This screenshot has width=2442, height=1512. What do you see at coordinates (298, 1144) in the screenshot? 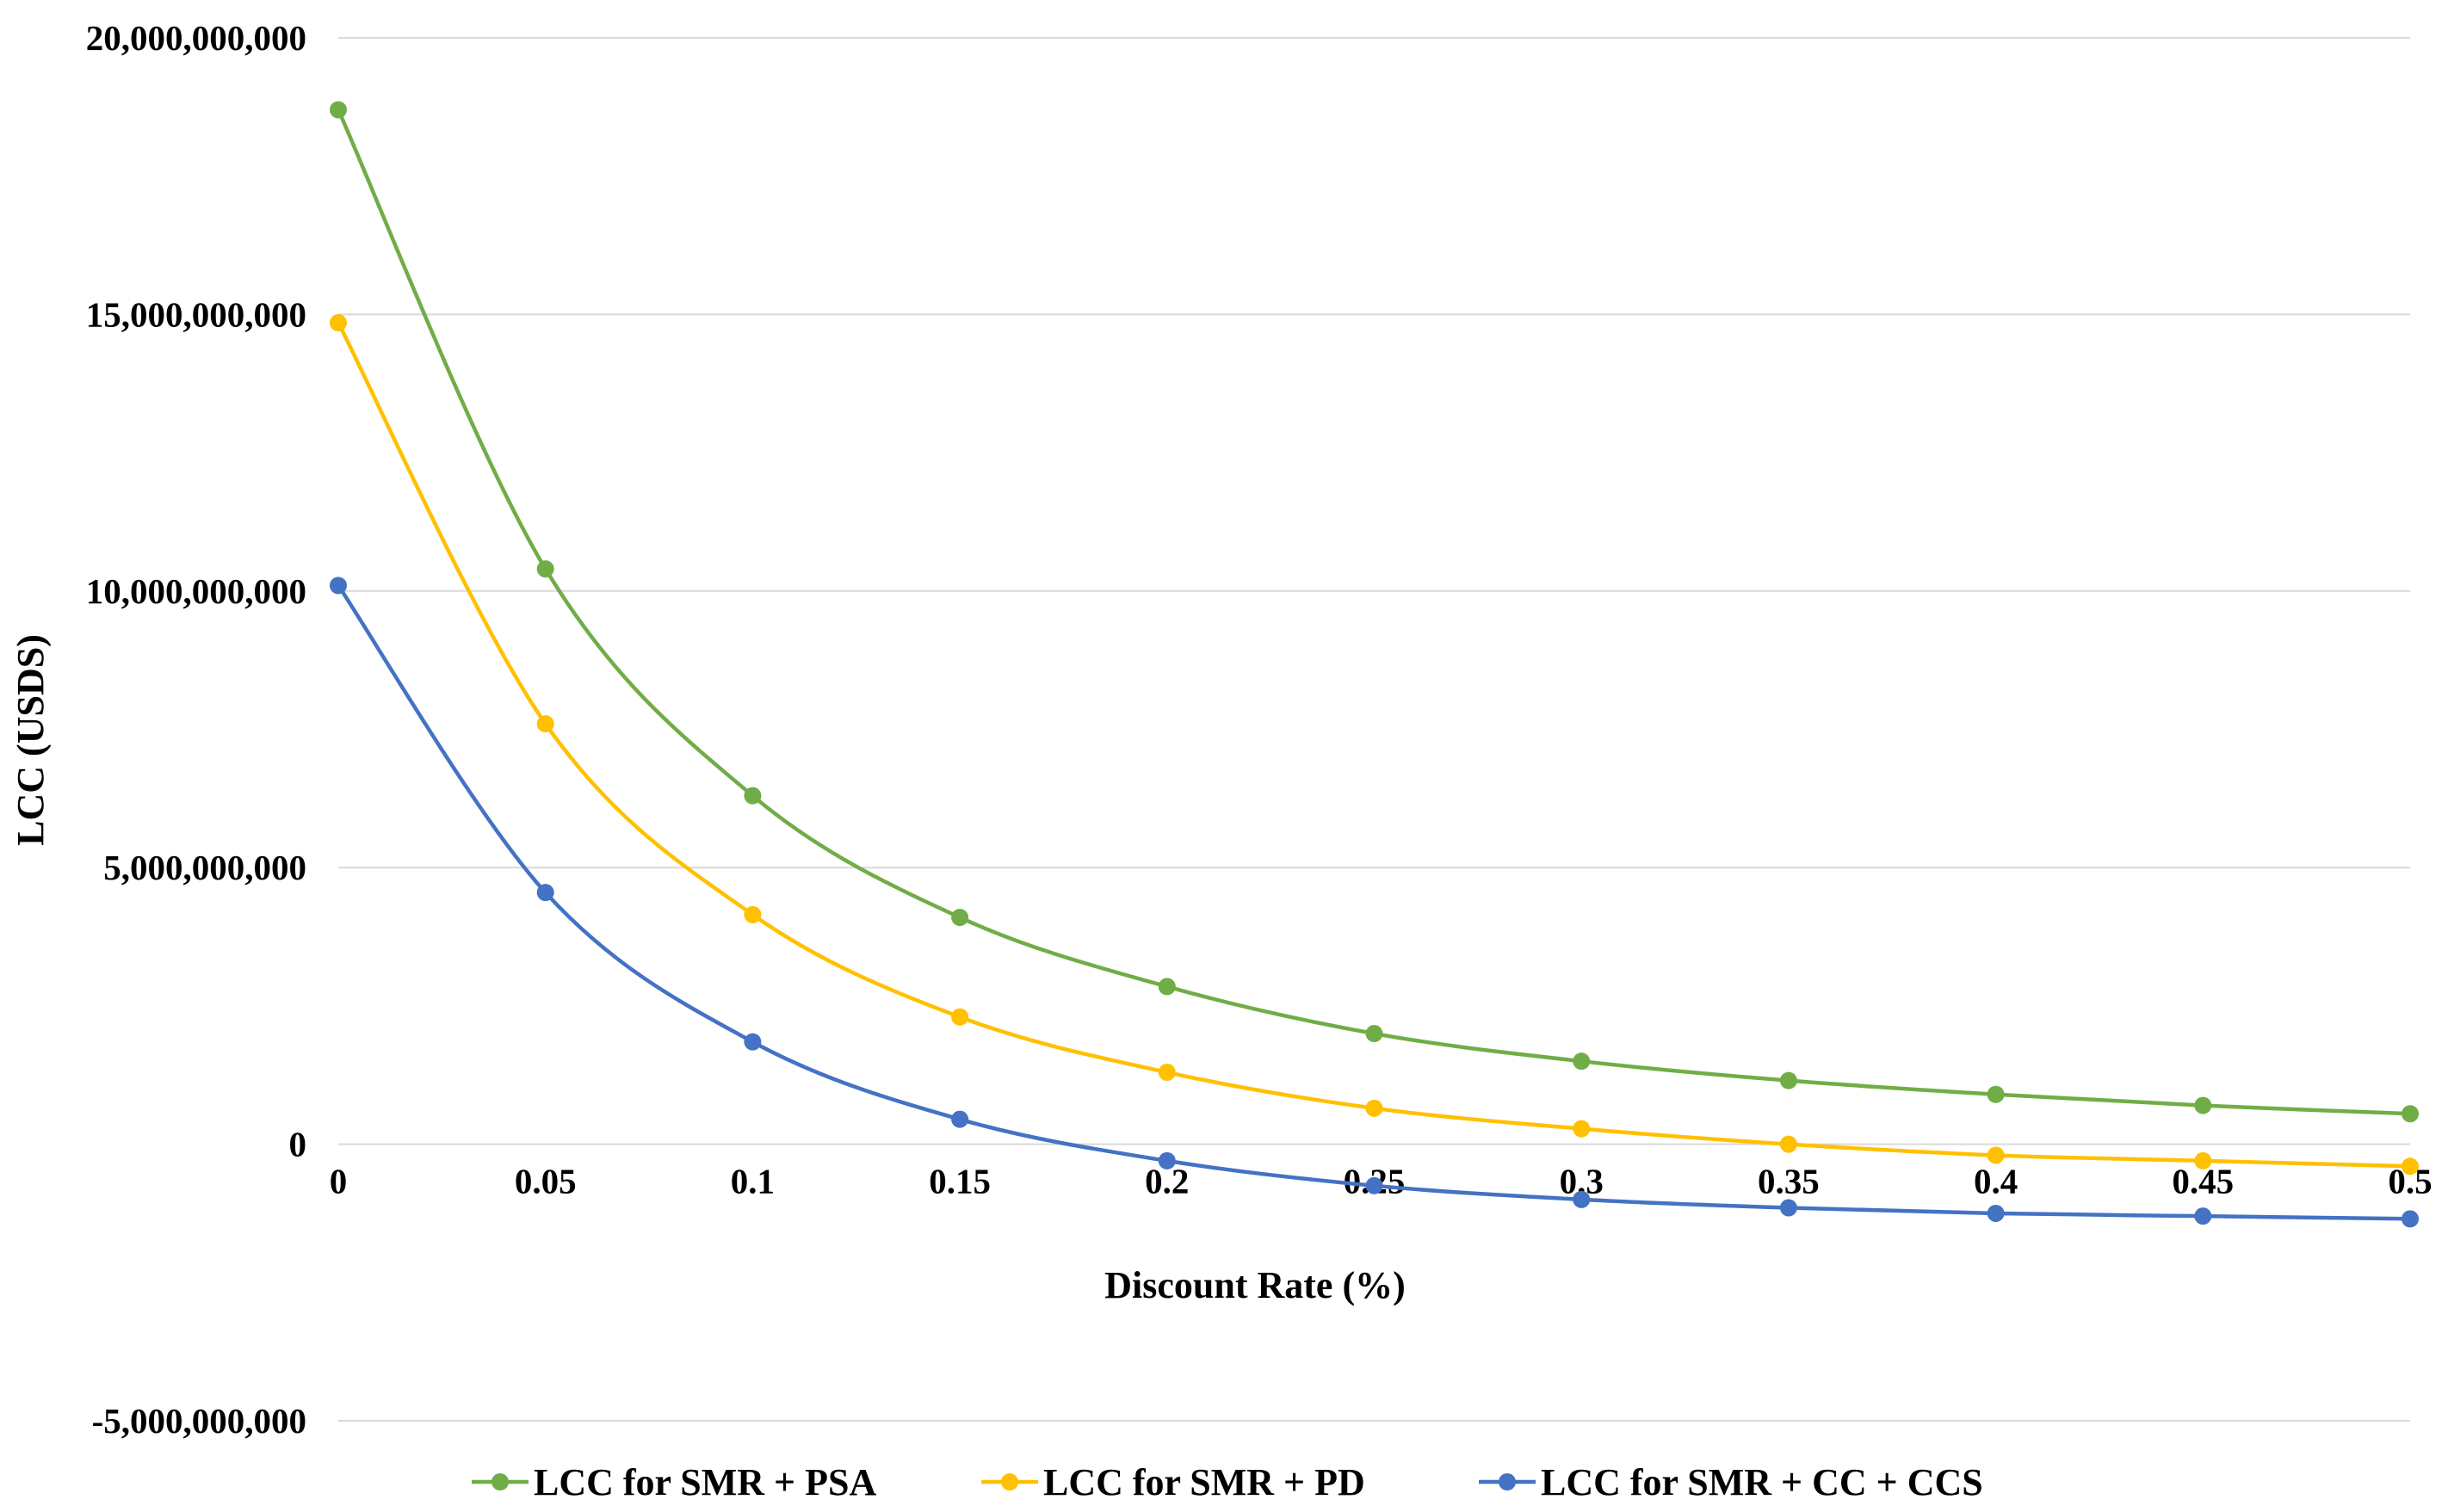
I see `y-tick-label: 0` at bounding box center [298, 1144].